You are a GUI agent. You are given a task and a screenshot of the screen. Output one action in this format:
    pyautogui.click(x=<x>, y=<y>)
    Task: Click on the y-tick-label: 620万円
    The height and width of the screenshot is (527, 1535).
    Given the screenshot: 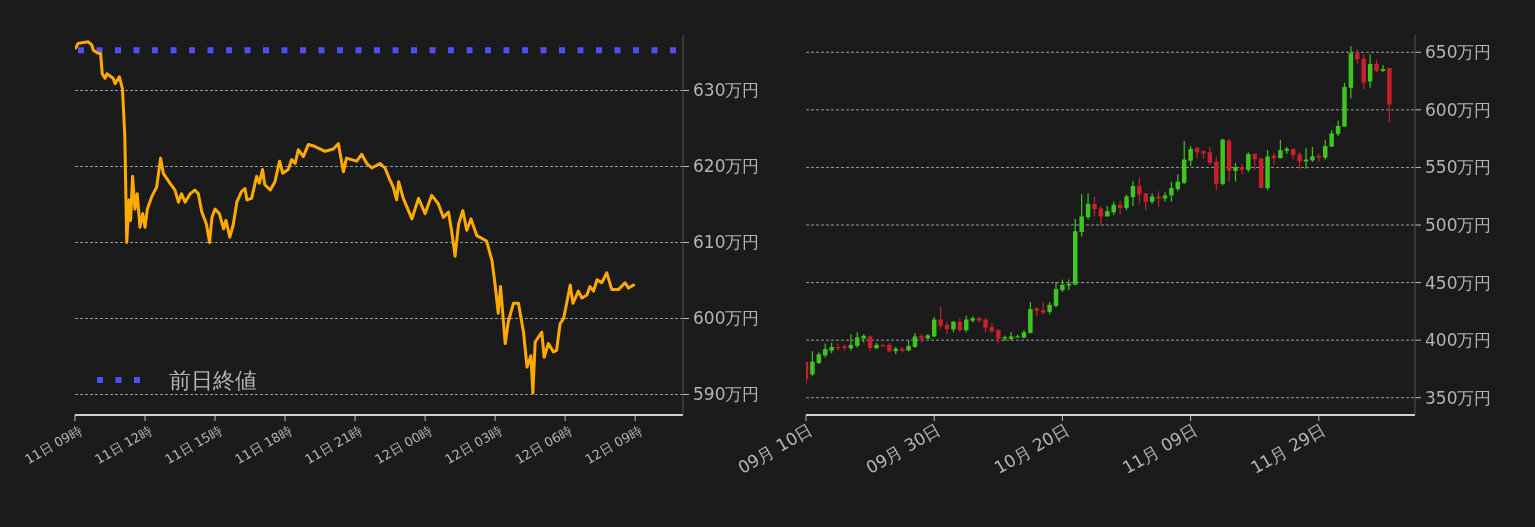 What is the action you would take?
    pyautogui.click(x=726, y=166)
    